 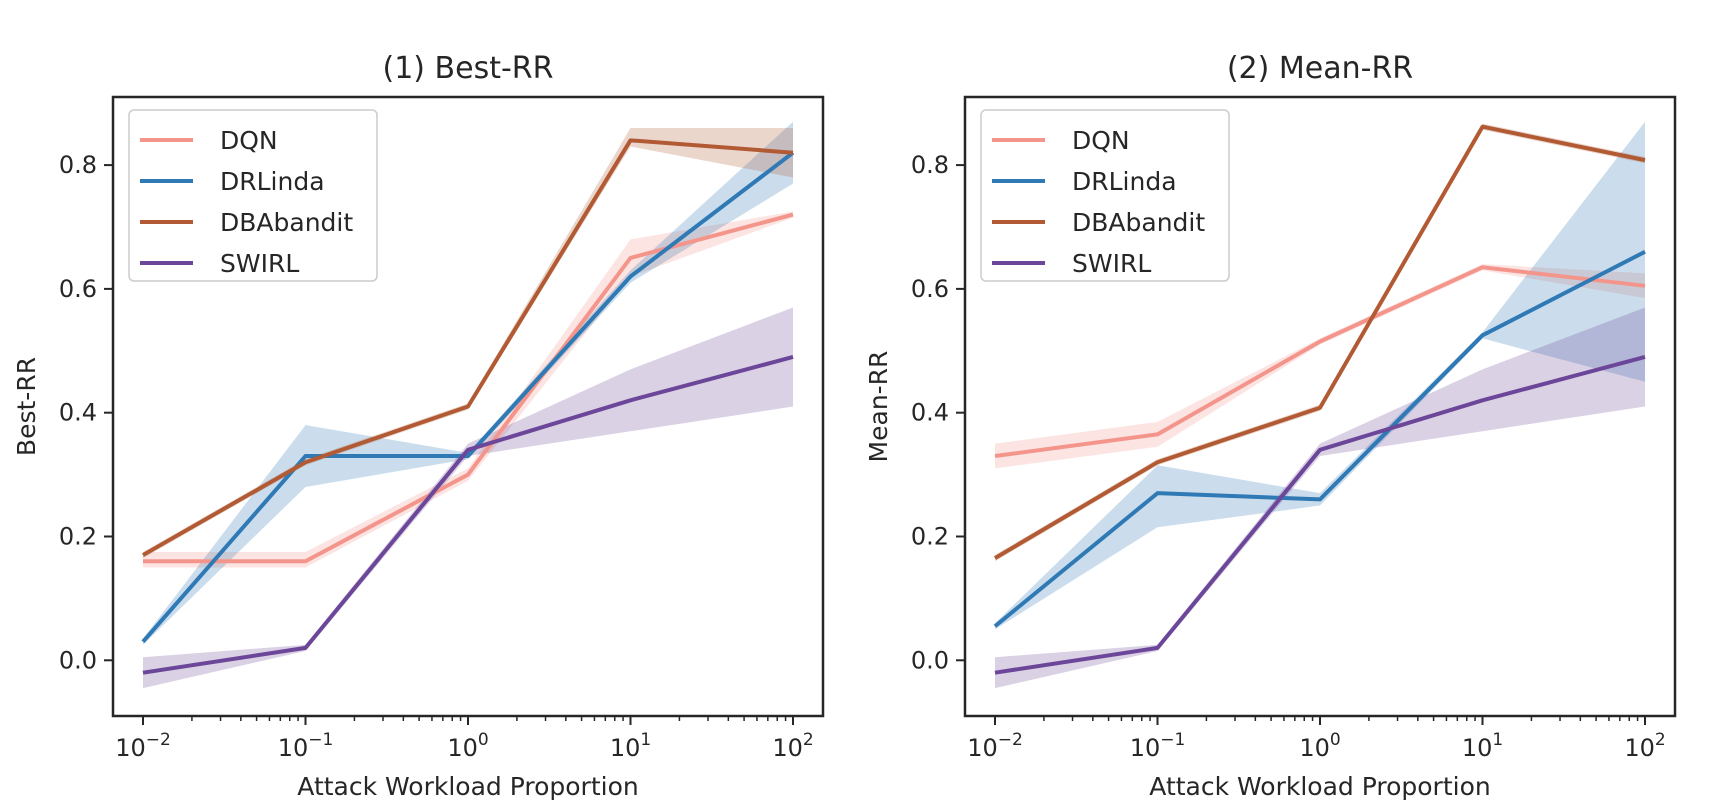 I want to click on line-dqn, so click(x=1320, y=362).